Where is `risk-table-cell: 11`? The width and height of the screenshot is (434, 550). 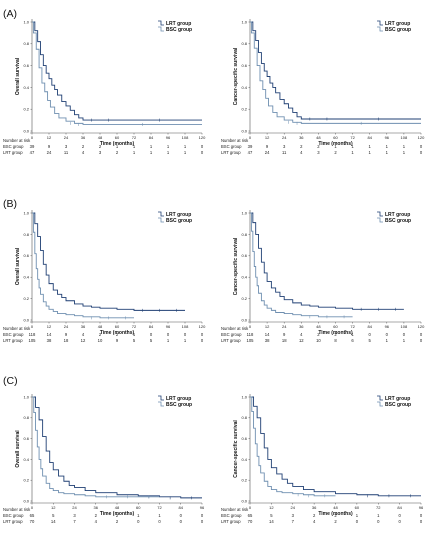
risk-table-cell: 11 is located at coordinates (66, 152).